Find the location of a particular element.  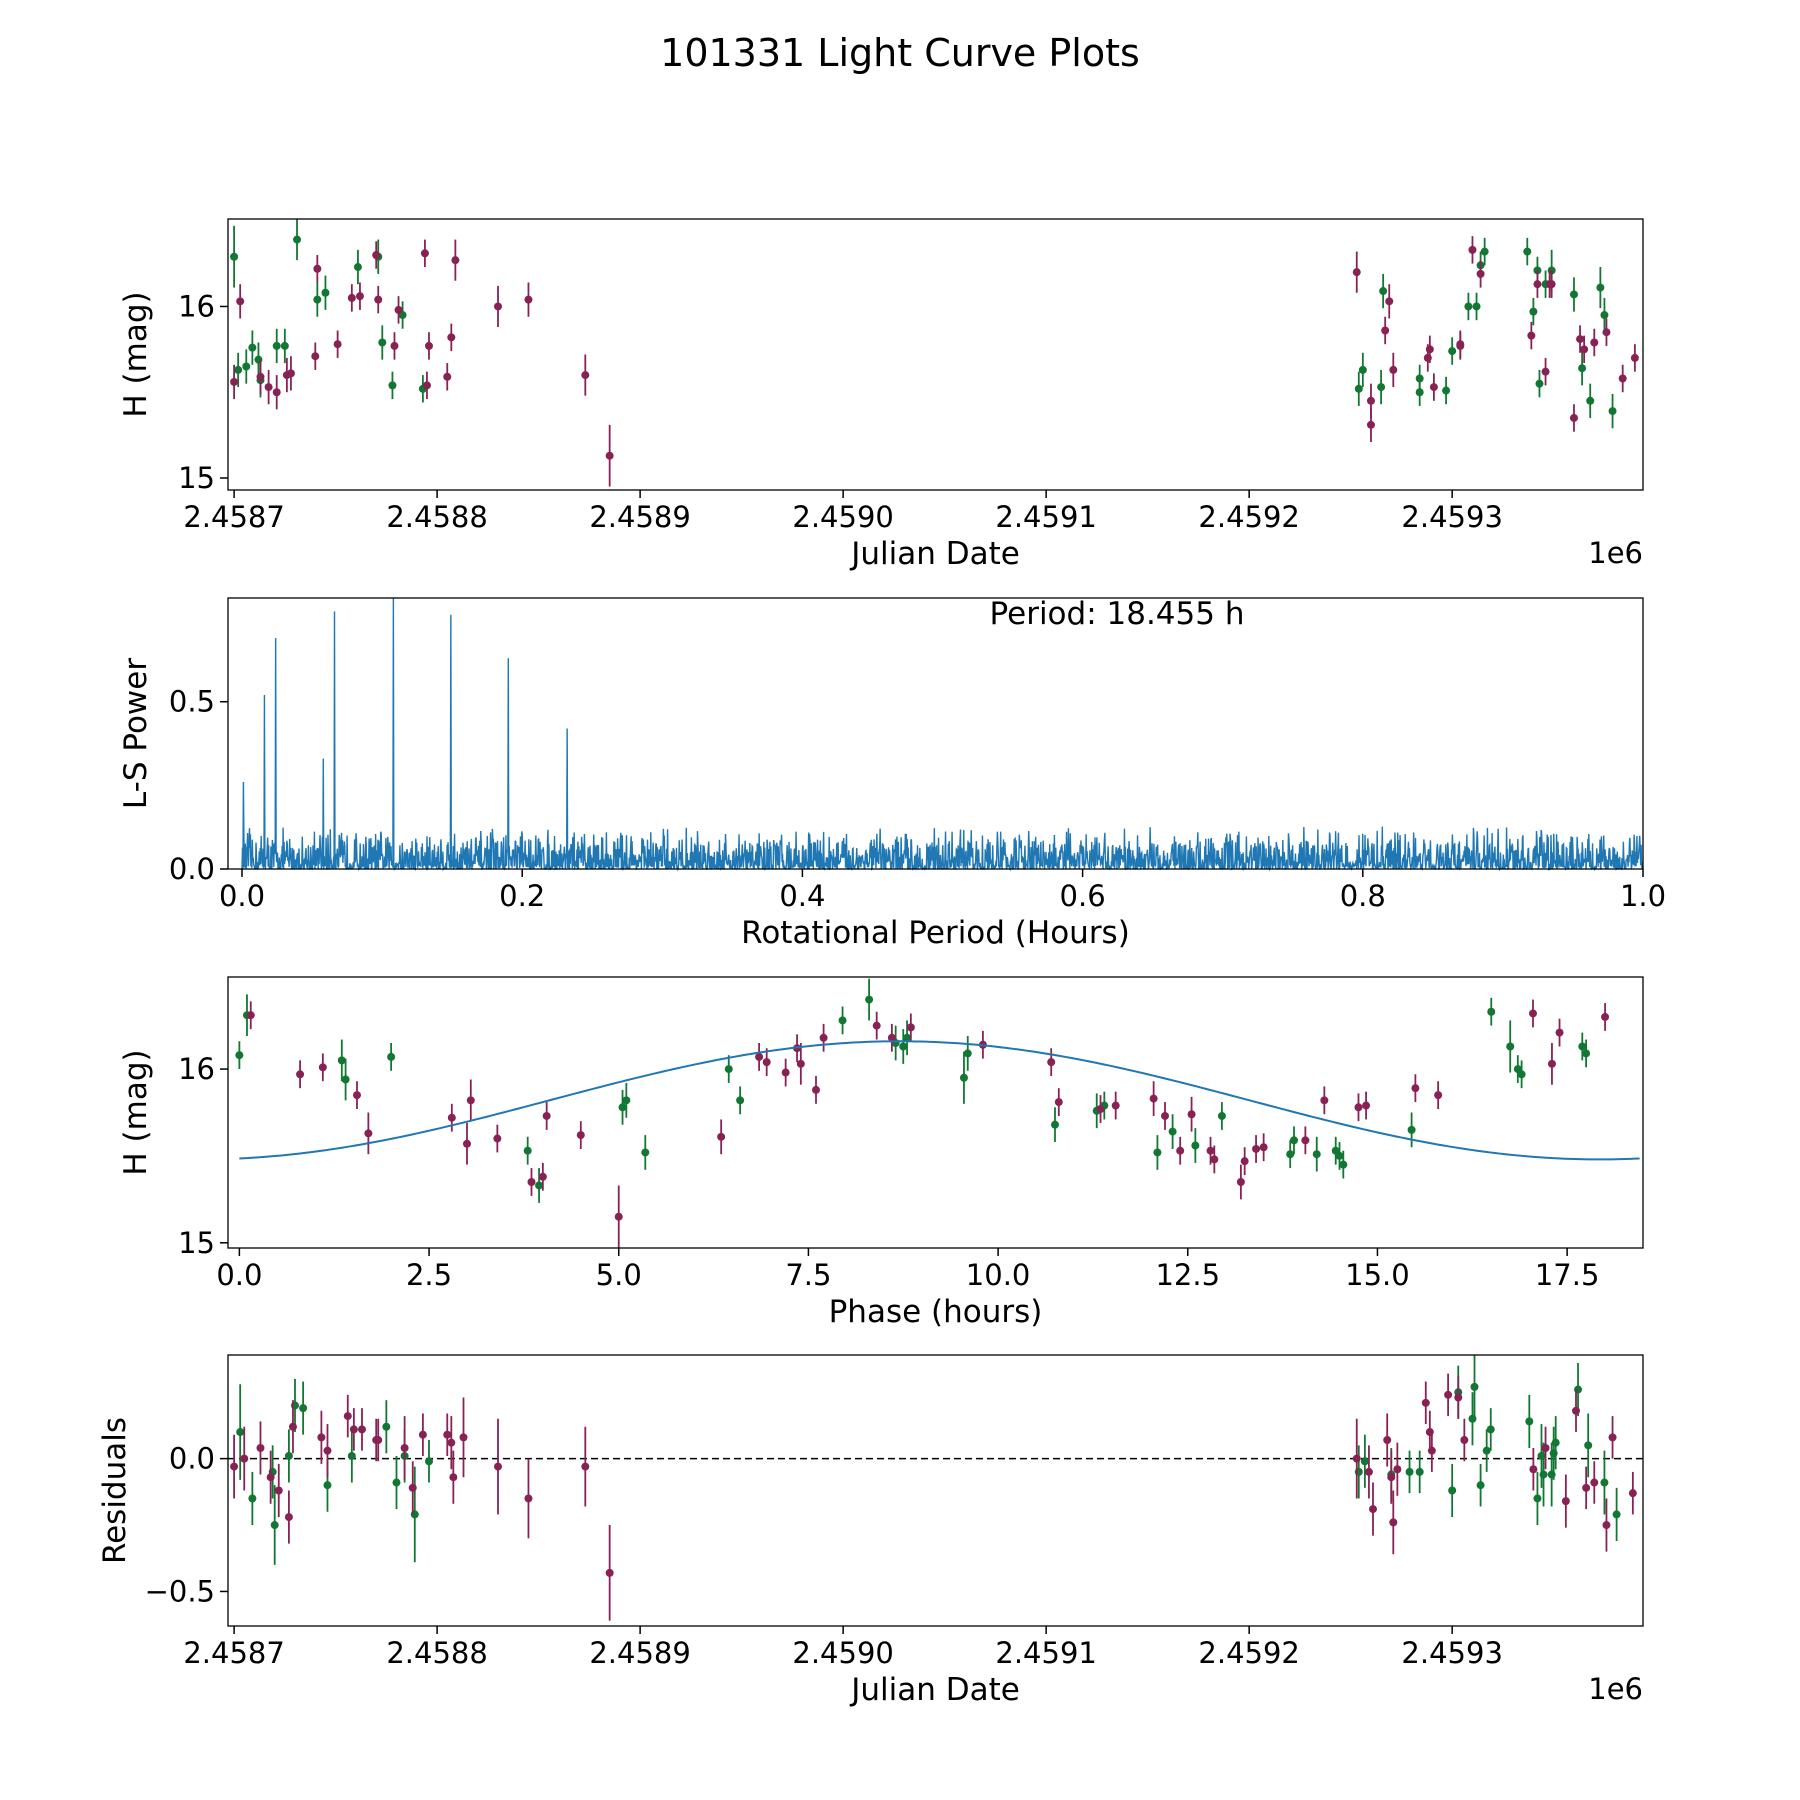

y-tick-label: −0.5 is located at coordinates (180, 1591).